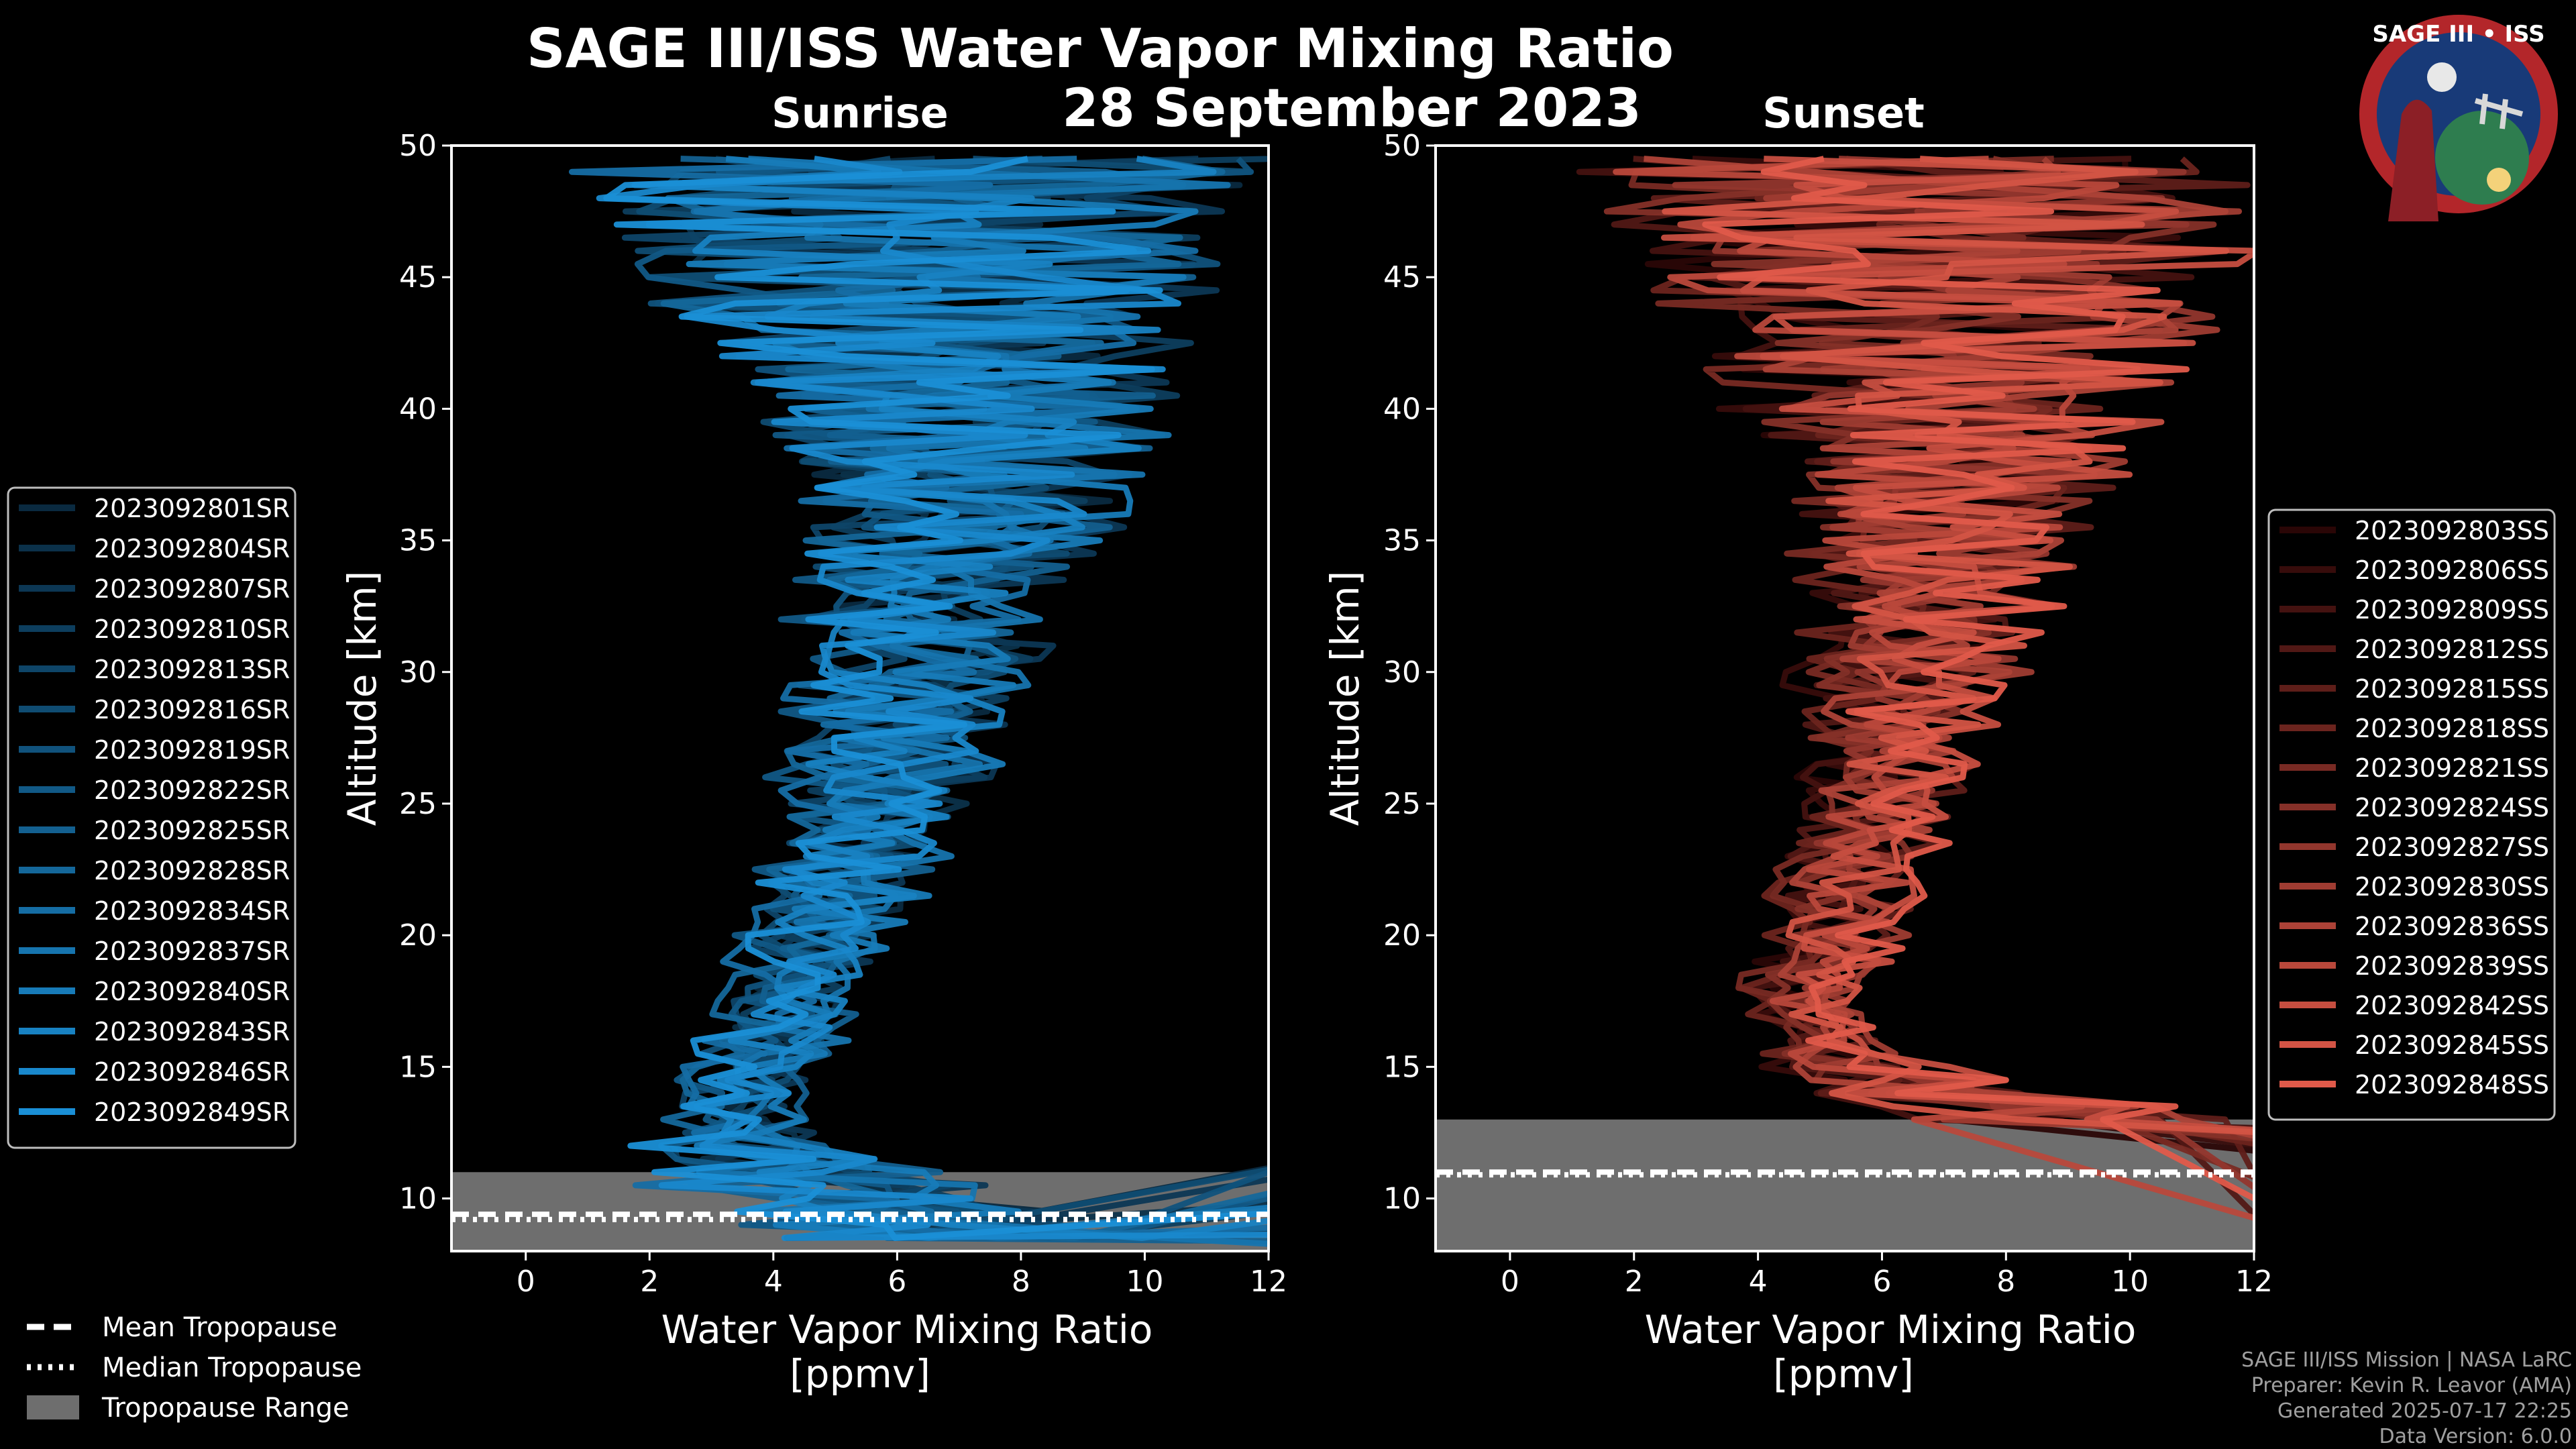 Image resolution: width=2576 pixels, height=1449 pixels. What do you see at coordinates (232, 1367) in the screenshot?
I see `legend-label-tropopause: Median Tropopause` at bounding box center [232, 1367].